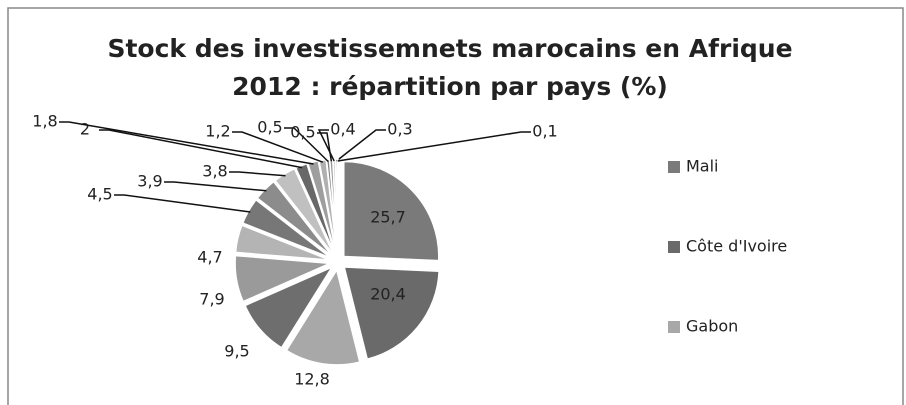  I want to click on data-label: 3,9, so click(149, 181).